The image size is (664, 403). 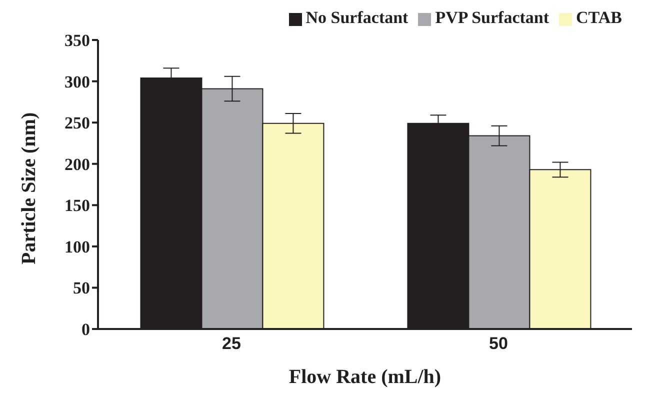 I want to click on y-tick-label: 50, so click(x=81, y=288).